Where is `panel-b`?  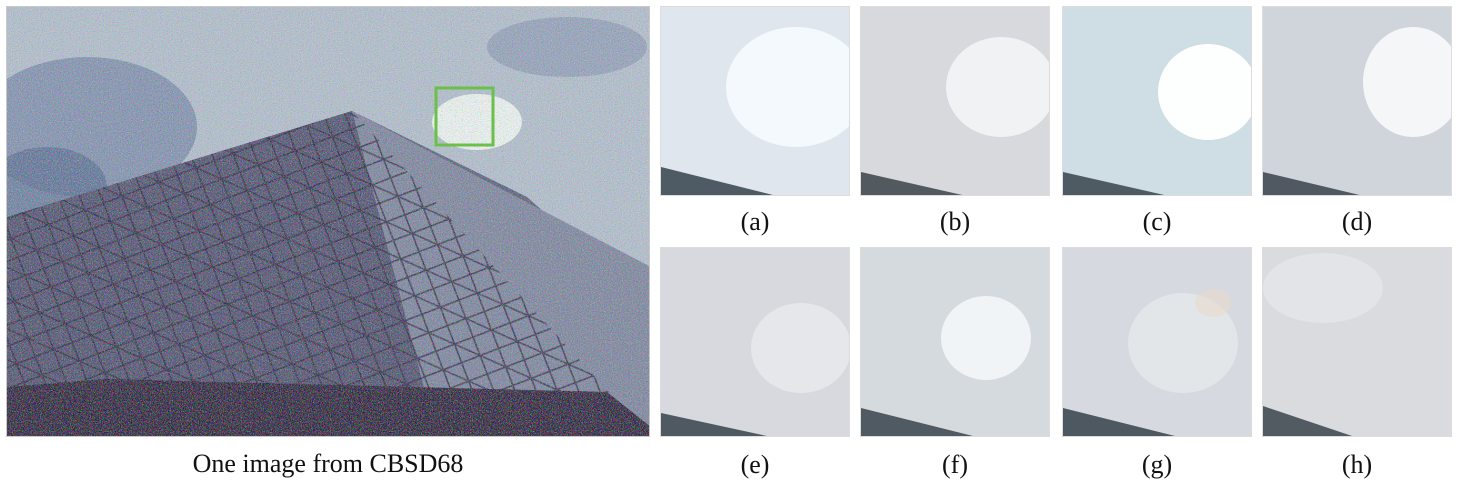
panel-b is located at coordinates (955, 101).